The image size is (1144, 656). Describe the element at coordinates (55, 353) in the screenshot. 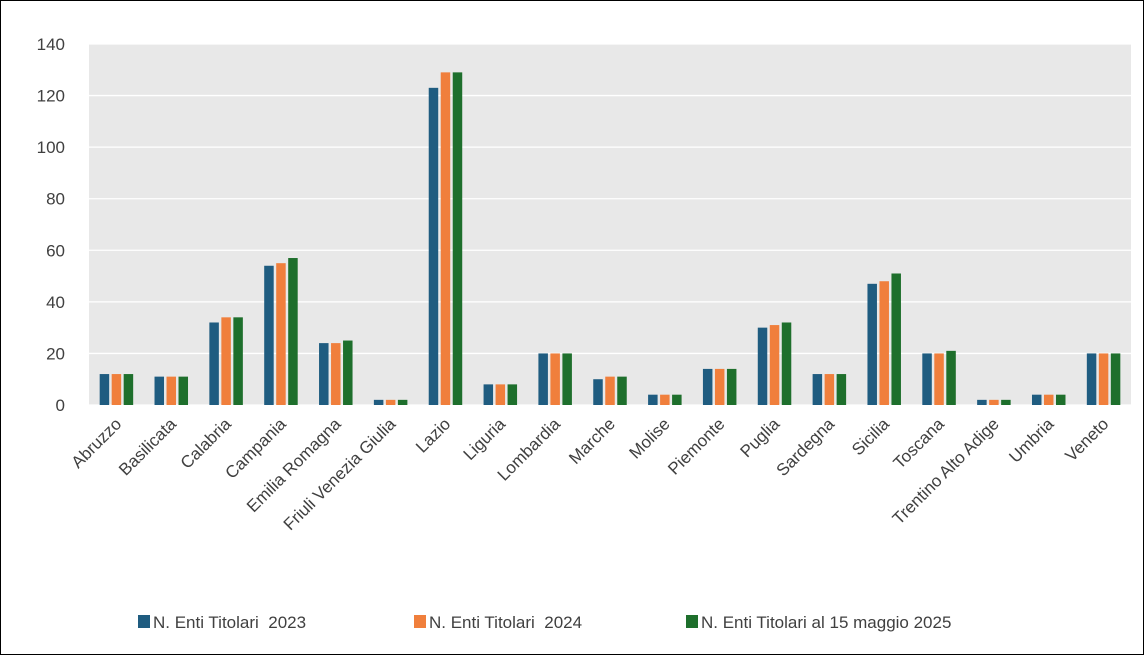

I see `y-tick-label: 20` at that location.